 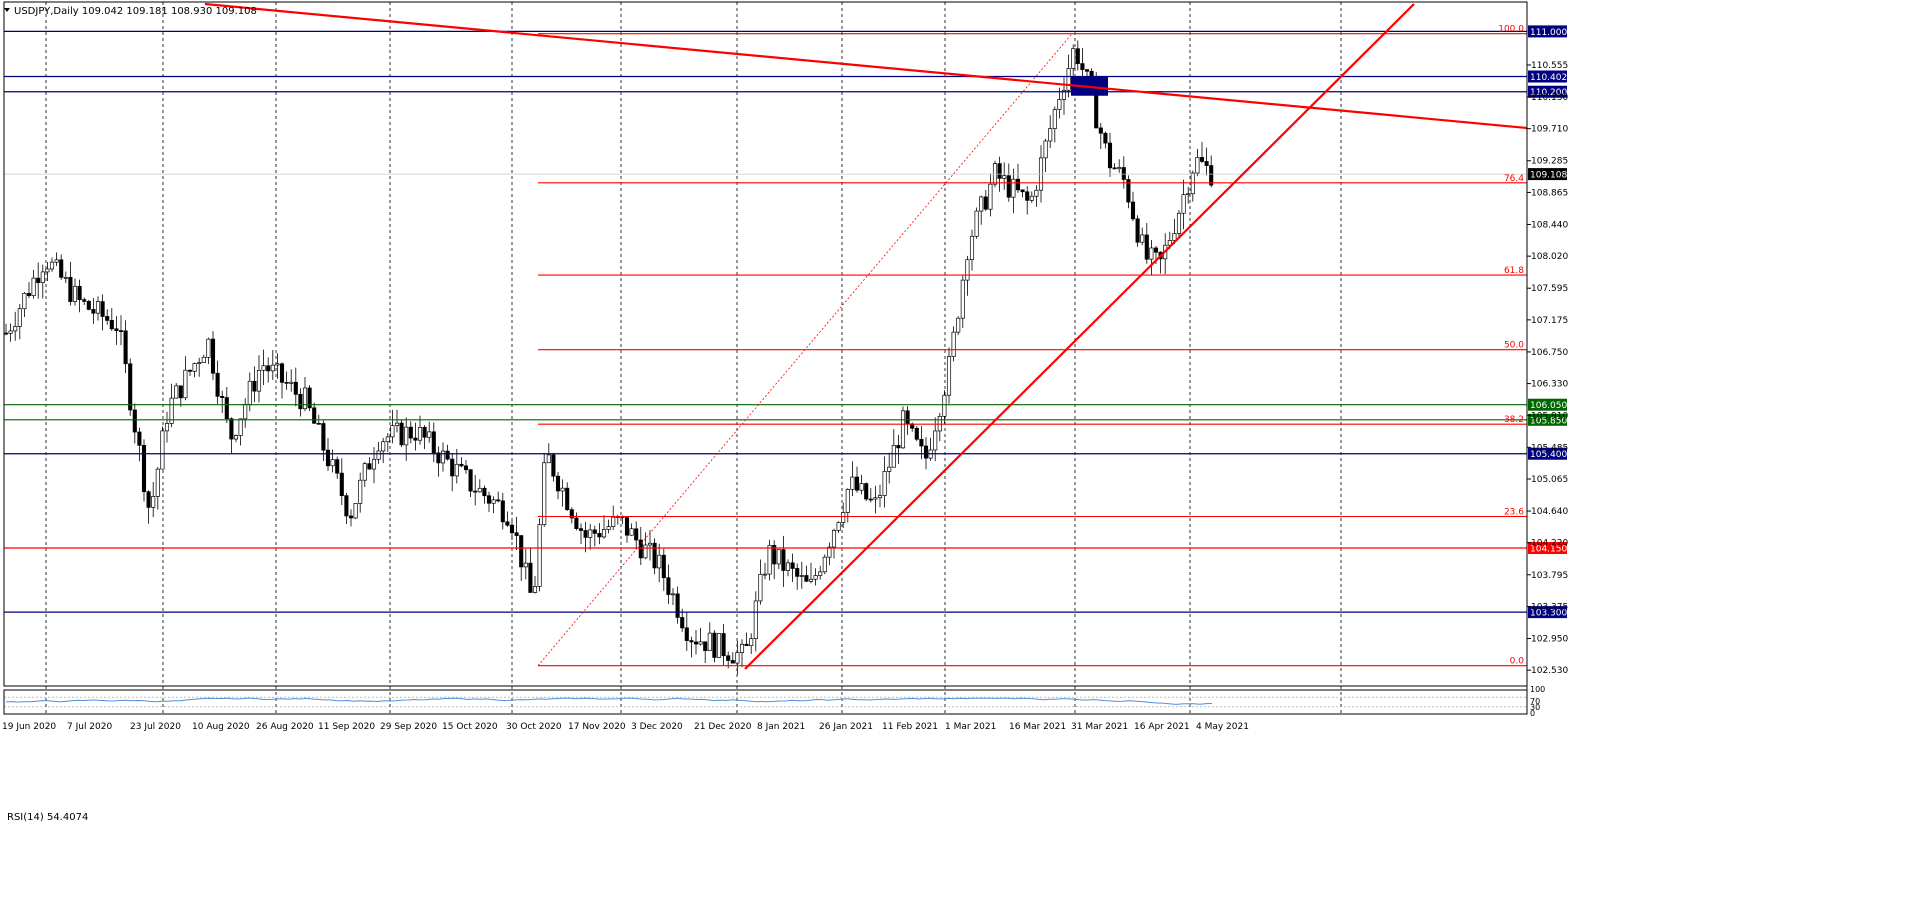 I want to click on descending-trendline, so click(x=866, y=66).